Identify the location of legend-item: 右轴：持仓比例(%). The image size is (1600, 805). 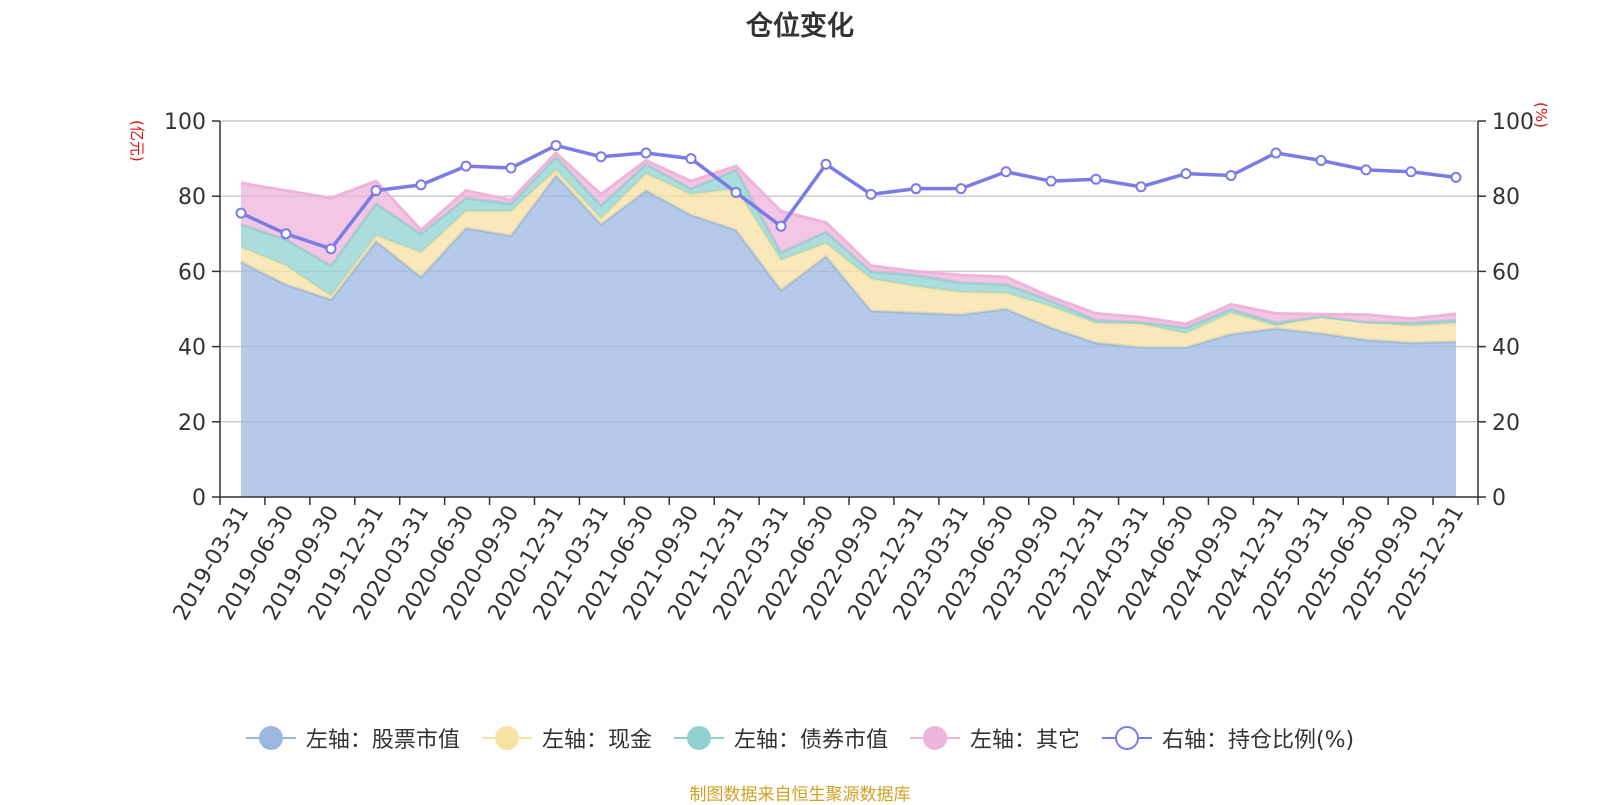
(1228, 738).